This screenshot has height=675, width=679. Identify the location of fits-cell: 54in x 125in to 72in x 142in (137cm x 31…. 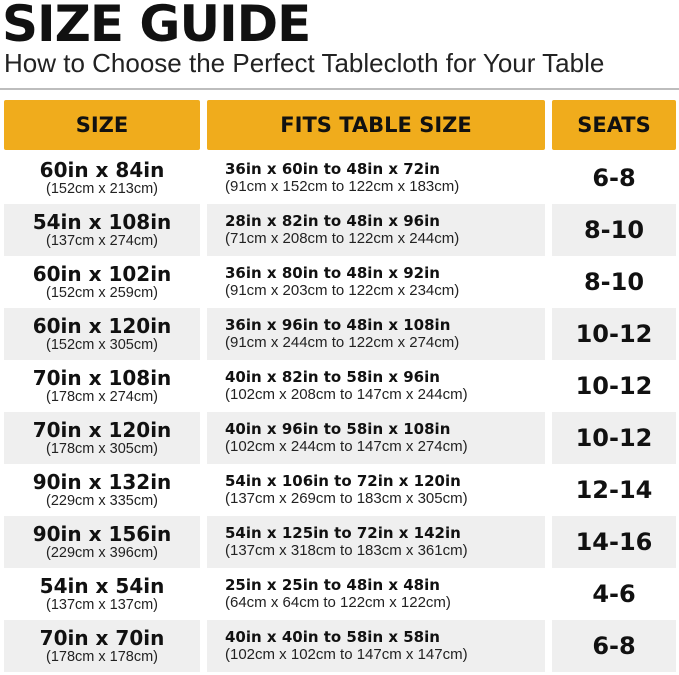
(376, 542).